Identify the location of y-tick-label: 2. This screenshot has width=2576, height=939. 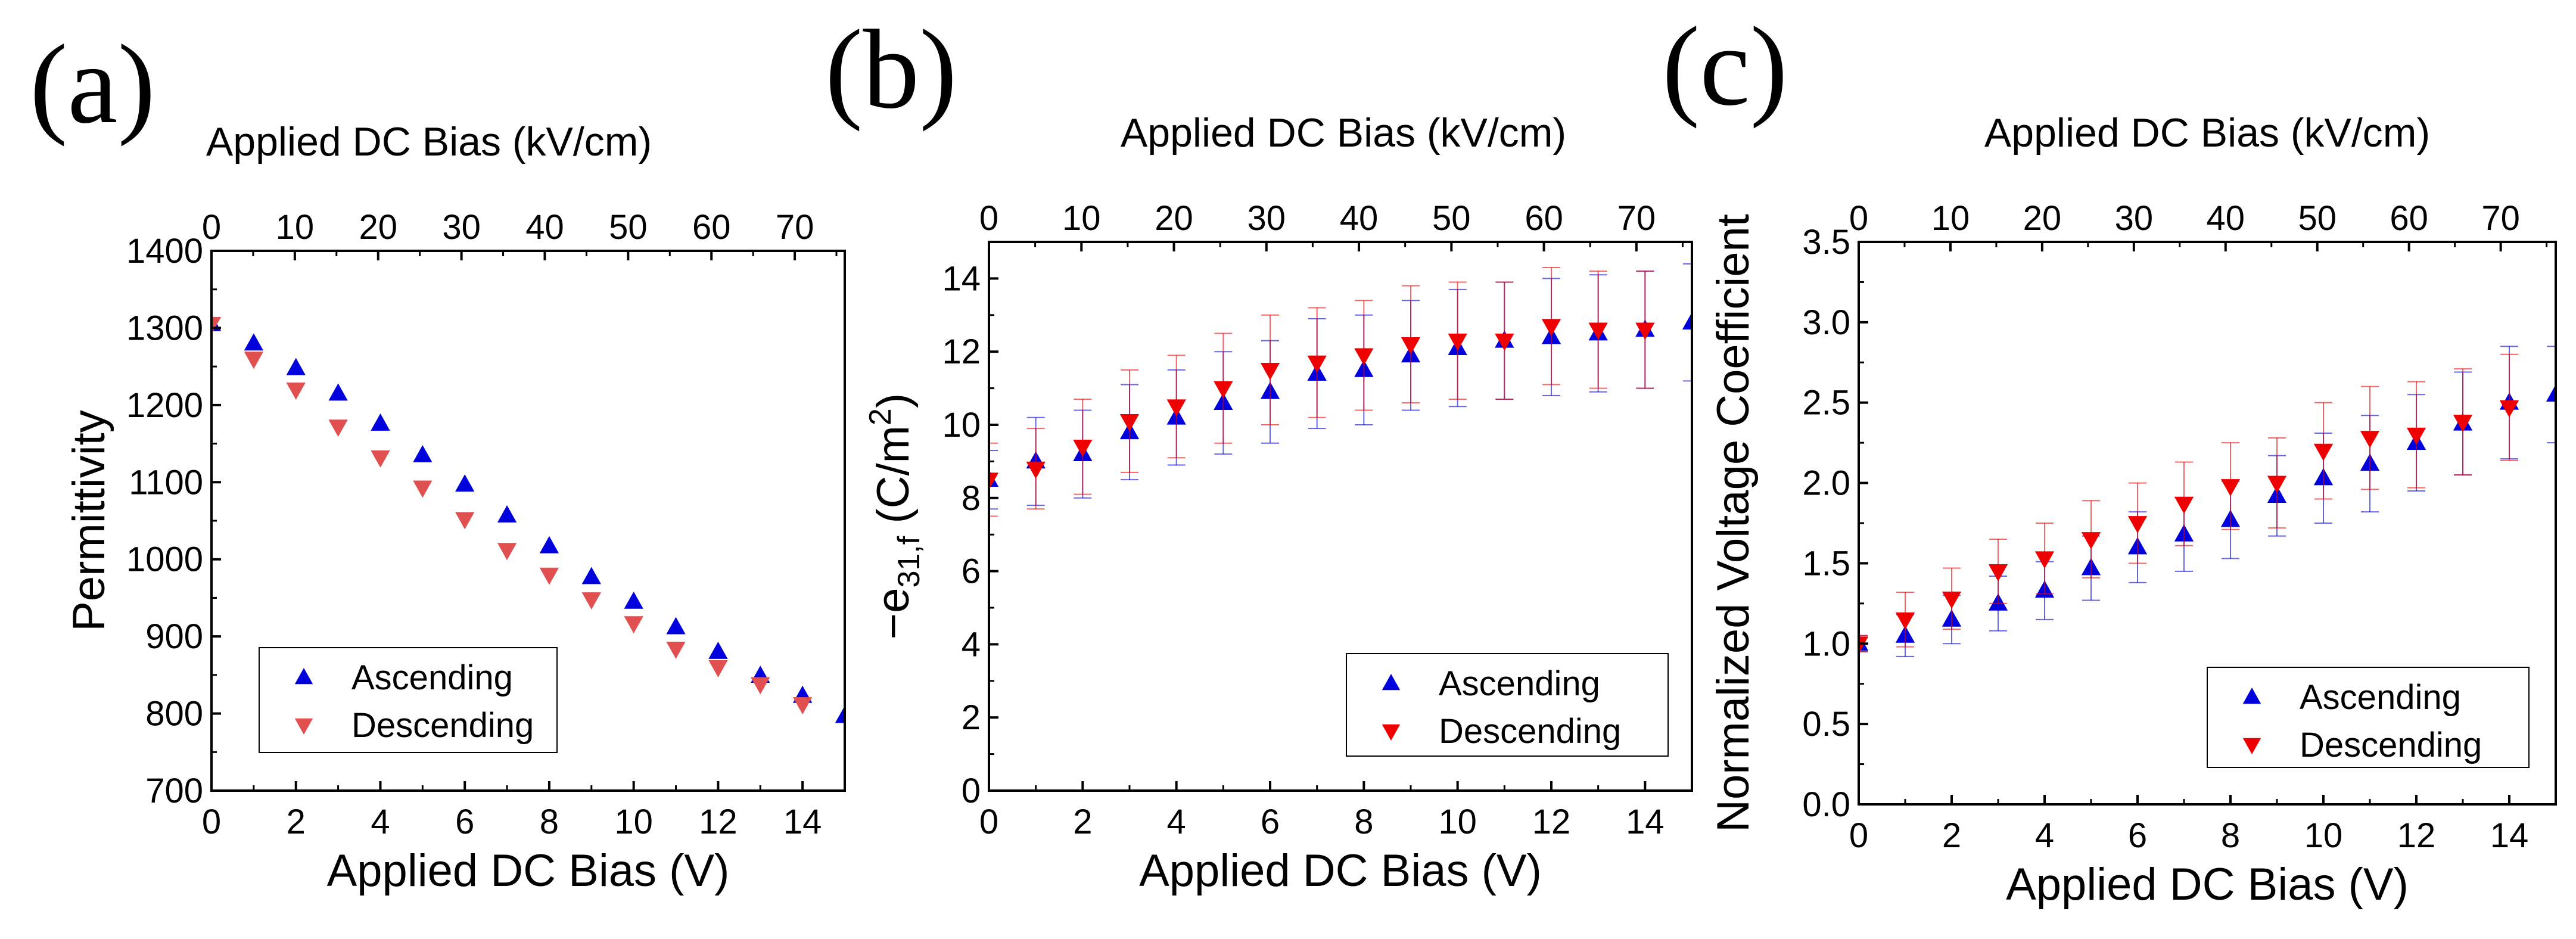
(971, 717).